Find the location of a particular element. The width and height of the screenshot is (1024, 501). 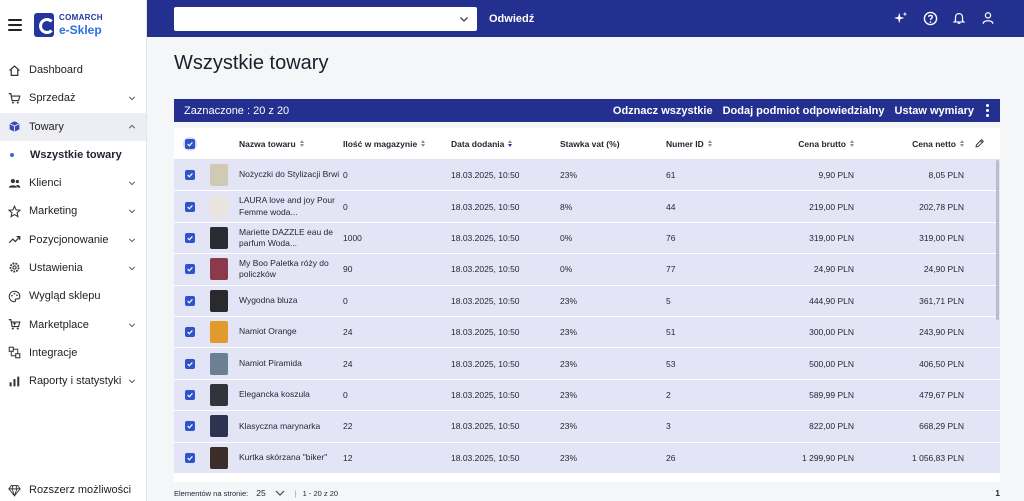

product-name: My Boo Paletka róży do policzków is located at coordinates (284, 268).